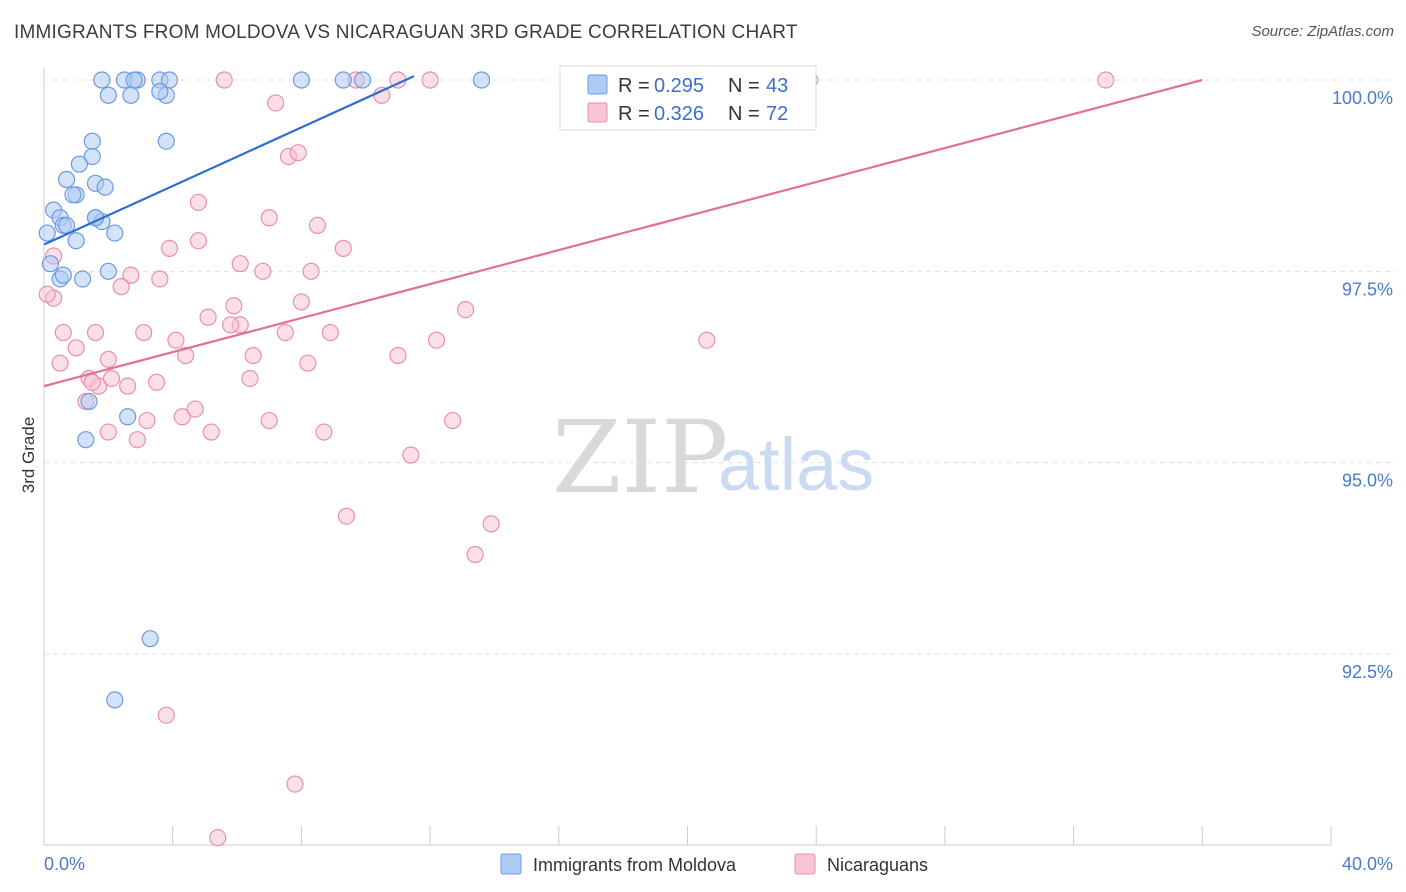  Describe the element at coordinates (511, 864) in the screenshot. I see `series-legend-swatch-moldova` at that location.